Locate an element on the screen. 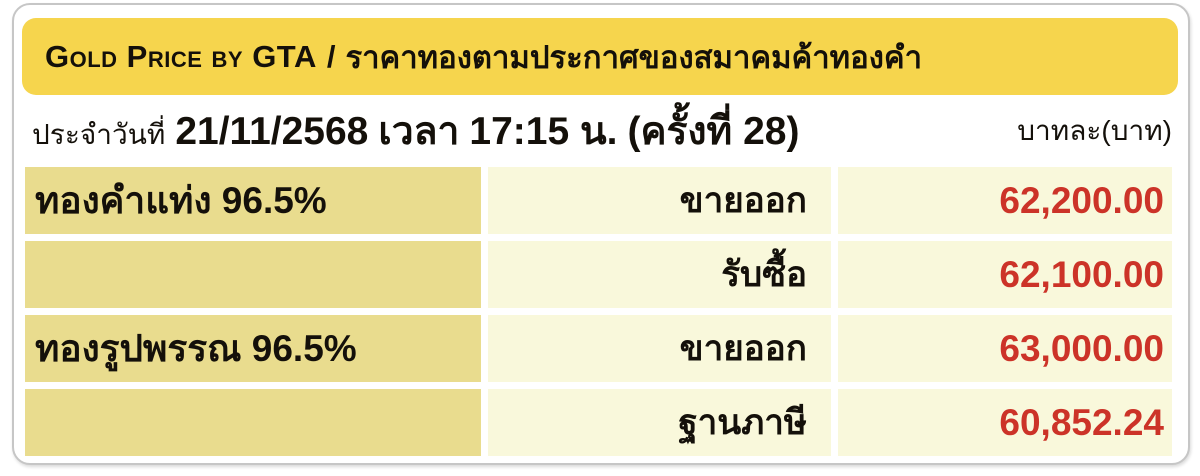  unit-label: บาทละ(บาท) is located at coordinates (1094, 130).